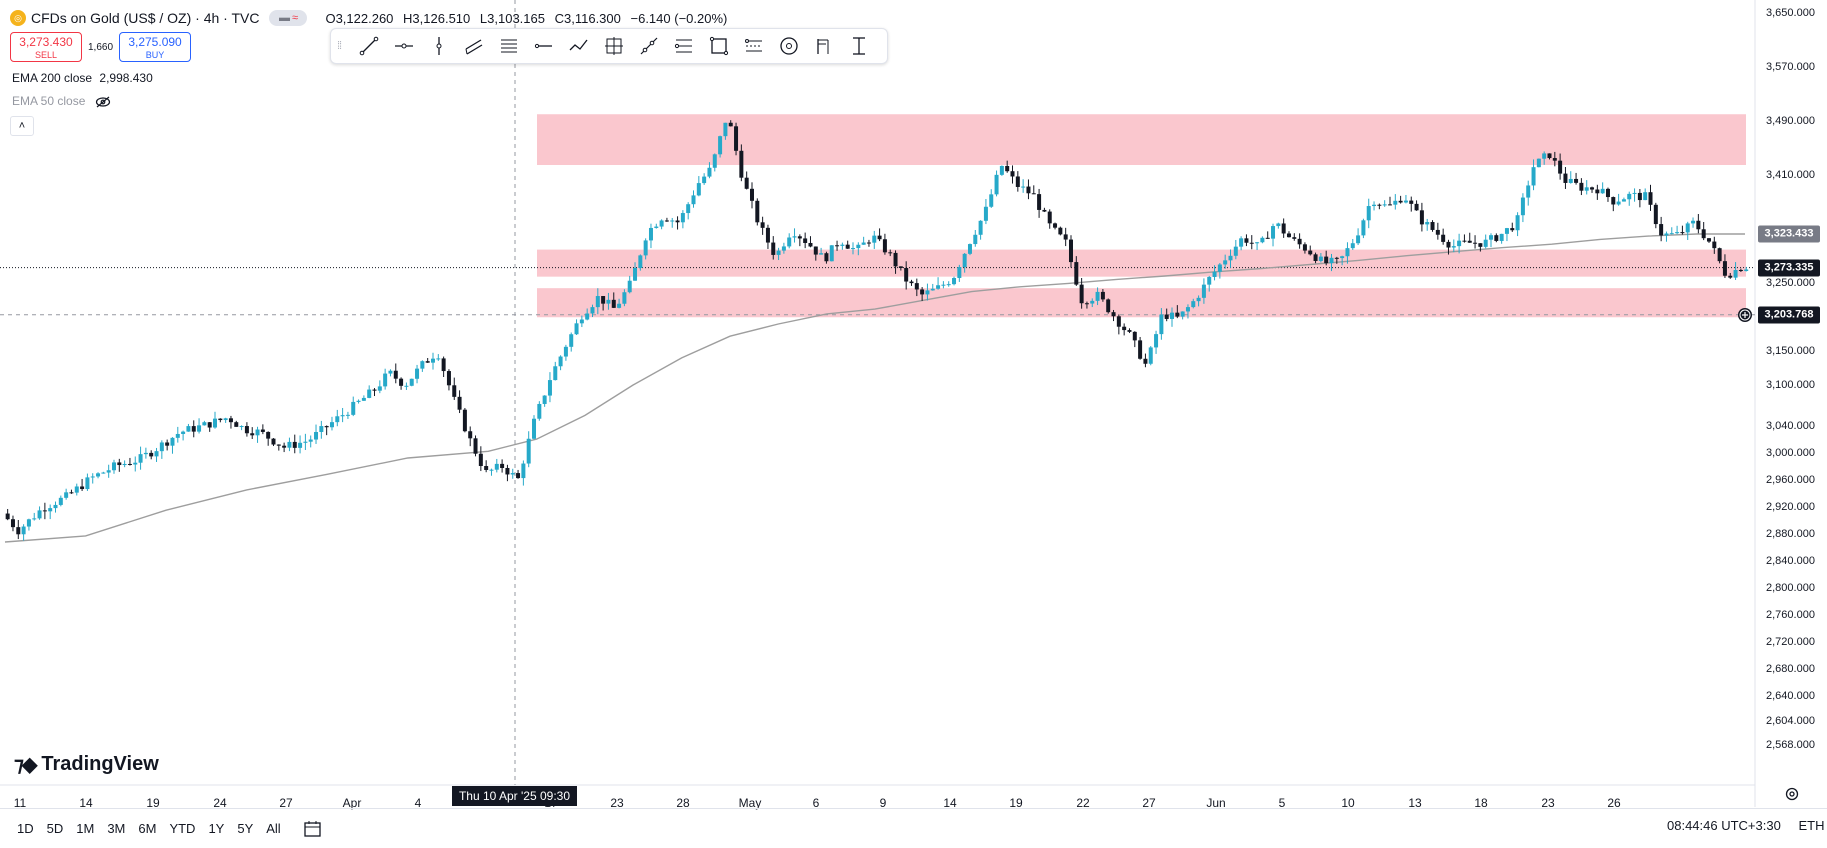 The width and height of the screenshot is (1827, 848). Describe the element at coordinates (718, 46) in the screenshot. I see `rectangle-icon` at that location.